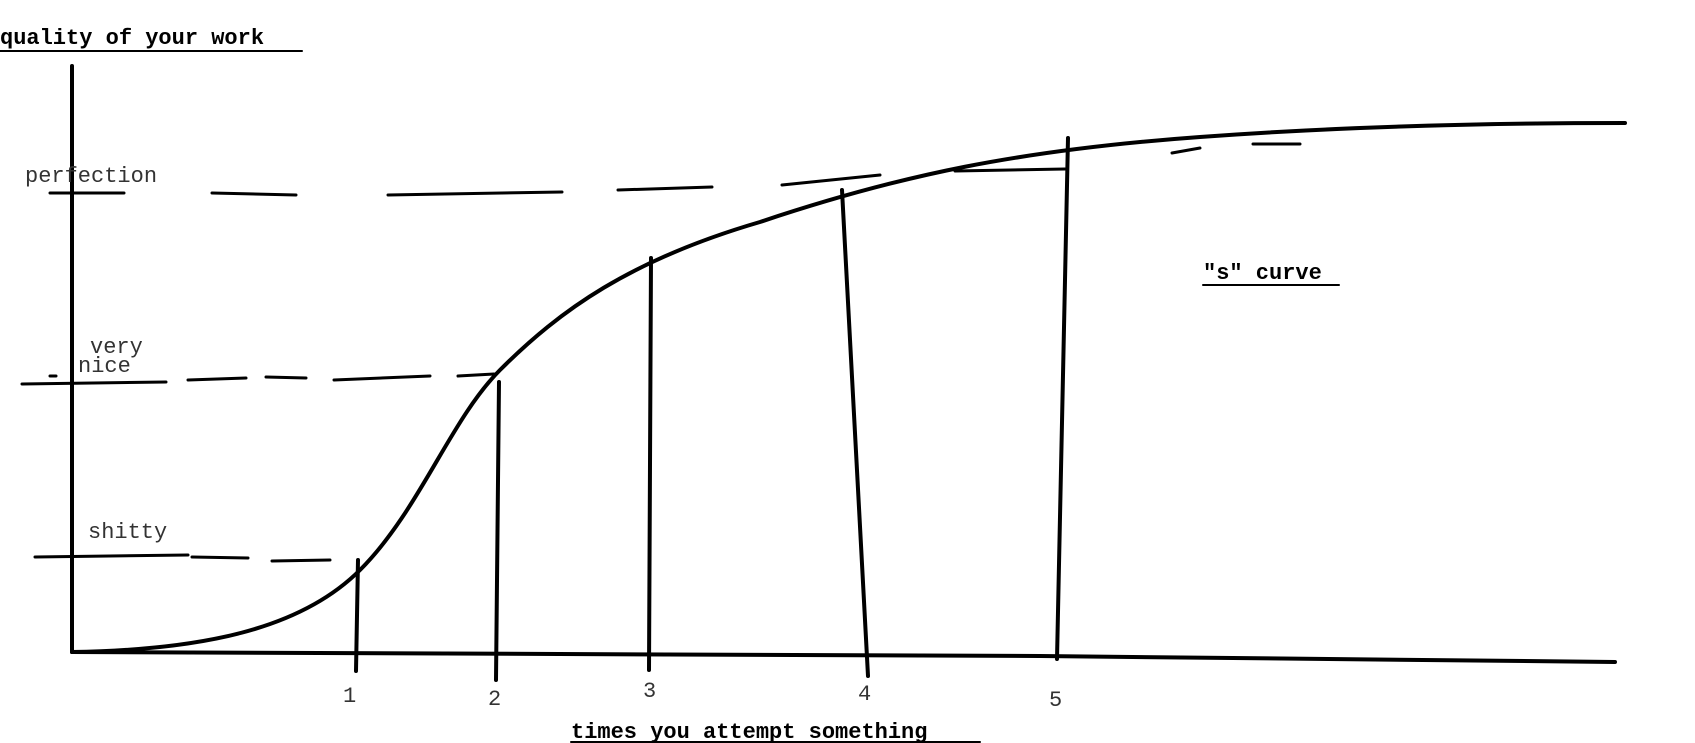  Describe the element at coordinates (91, 176) in the screenshot. I see `perfection-label: perfection` at that location.